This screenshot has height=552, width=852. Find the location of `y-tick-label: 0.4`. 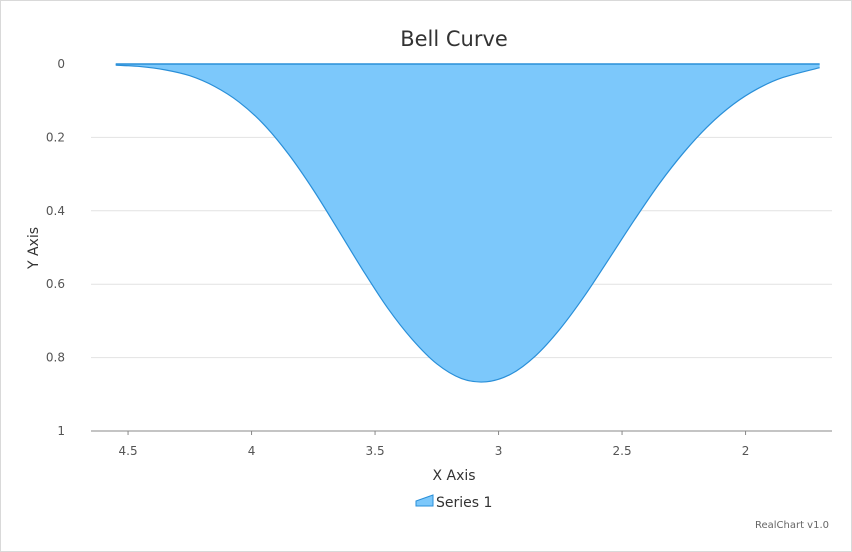

y-tick-label: 0.4 is located at coordinates (55, 211).